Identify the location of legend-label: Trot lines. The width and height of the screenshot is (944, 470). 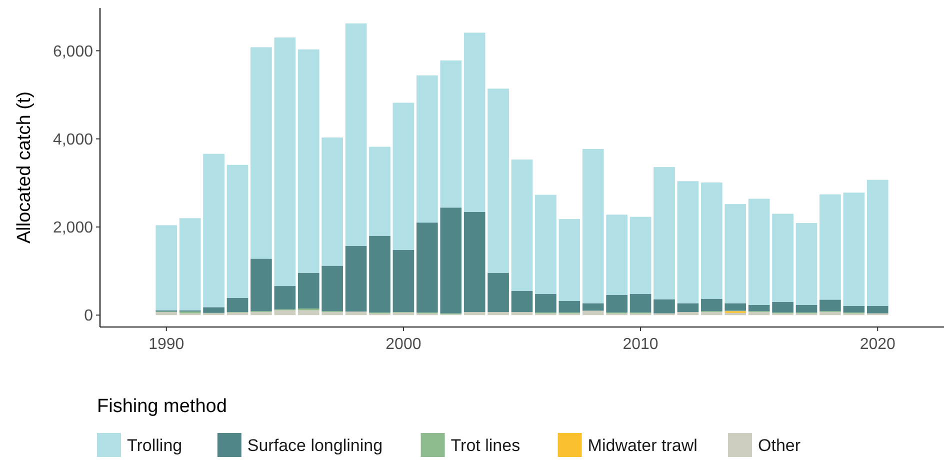
(485, 445).